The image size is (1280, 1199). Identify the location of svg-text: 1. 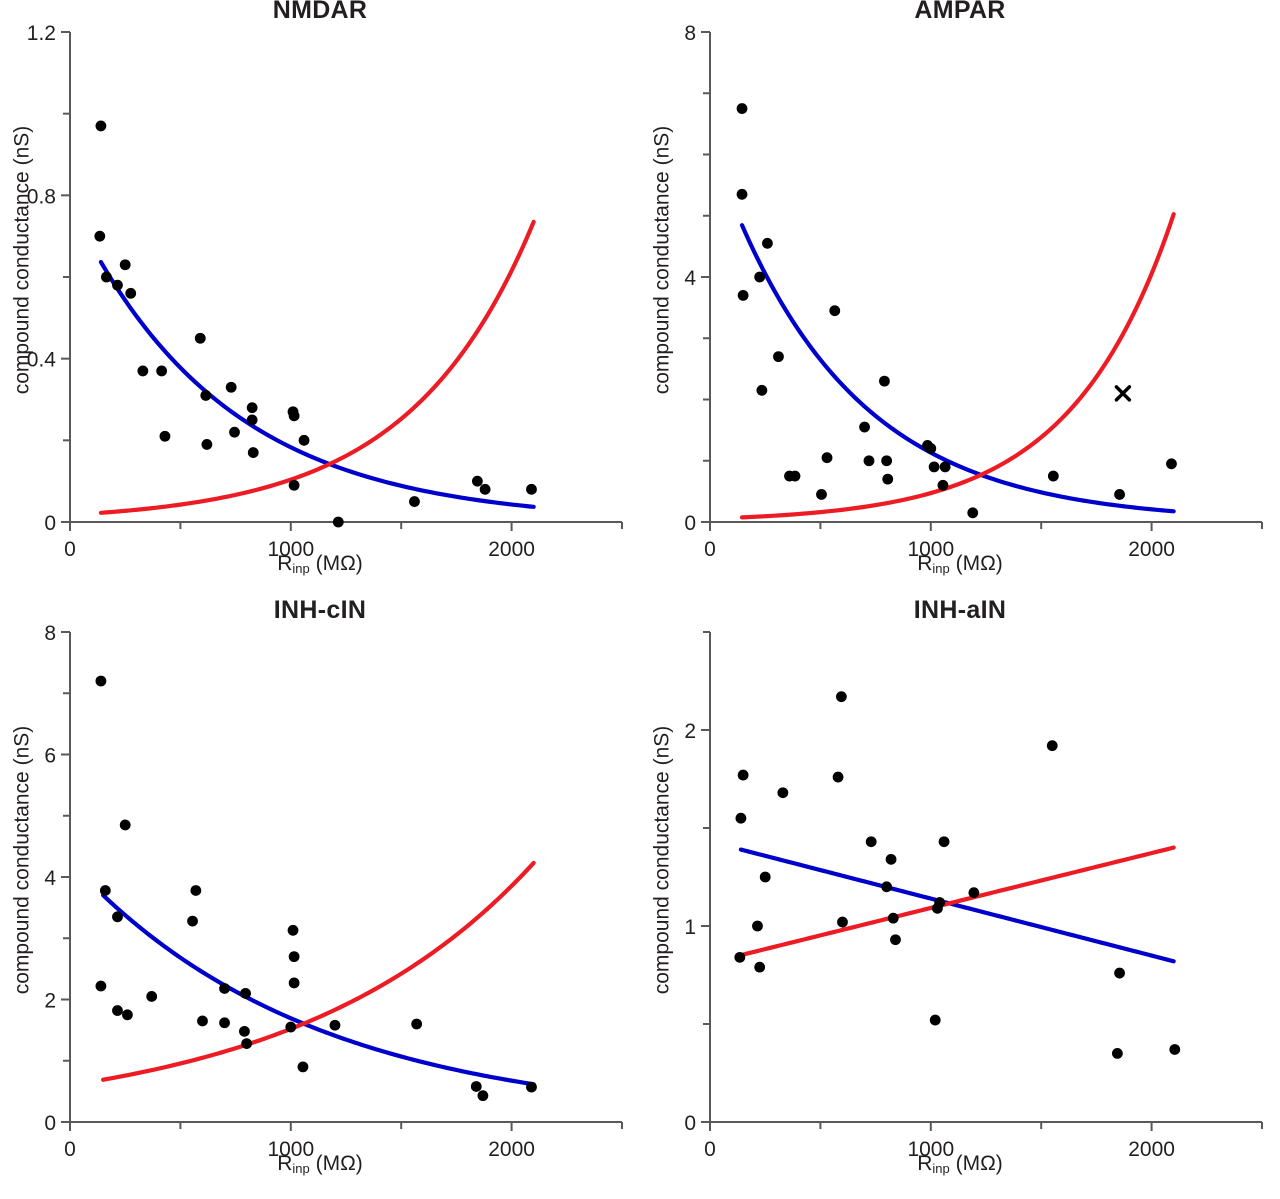
(690, 927).